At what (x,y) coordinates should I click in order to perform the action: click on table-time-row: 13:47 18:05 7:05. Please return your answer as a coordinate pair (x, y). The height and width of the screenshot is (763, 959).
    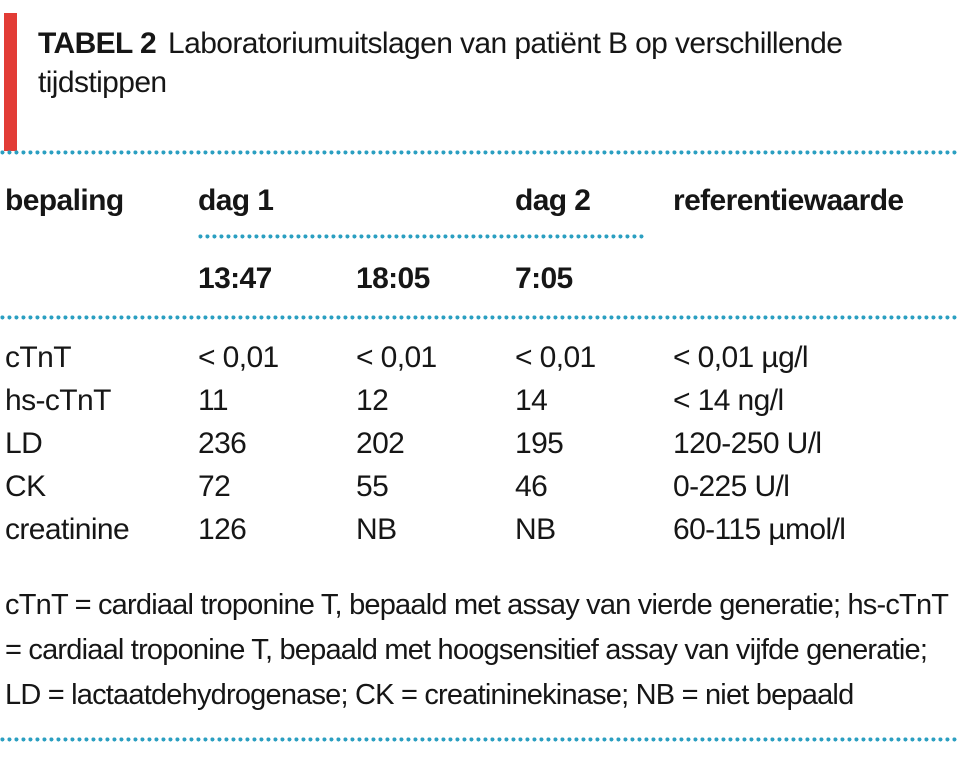
    Looking at the image, I should click on (480, 279).